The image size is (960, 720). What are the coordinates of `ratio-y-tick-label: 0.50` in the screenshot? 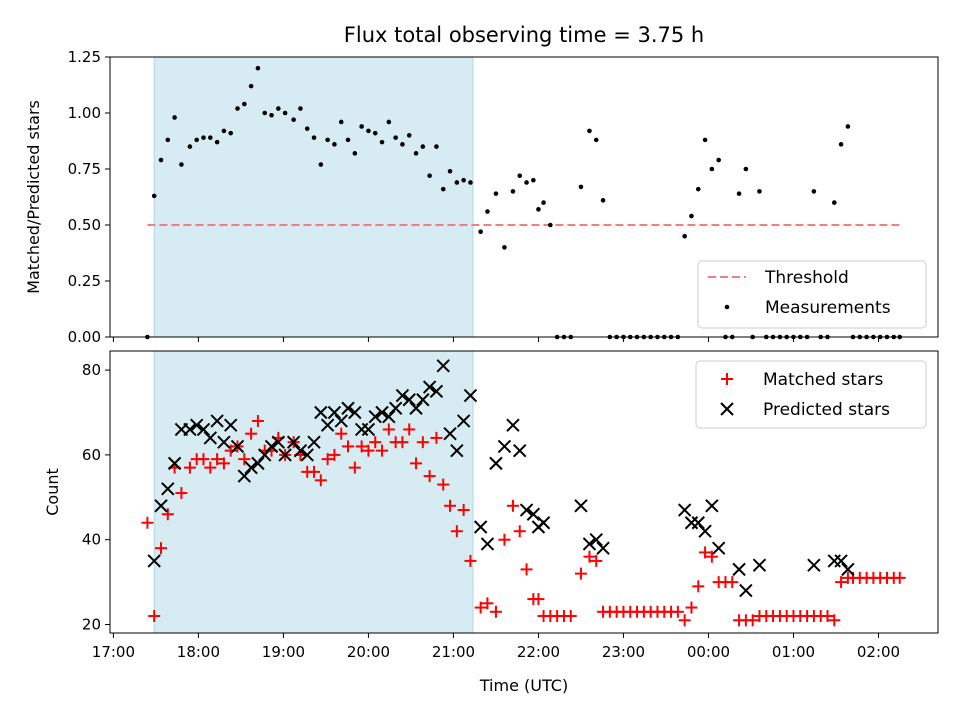 It's located at (84, 225).